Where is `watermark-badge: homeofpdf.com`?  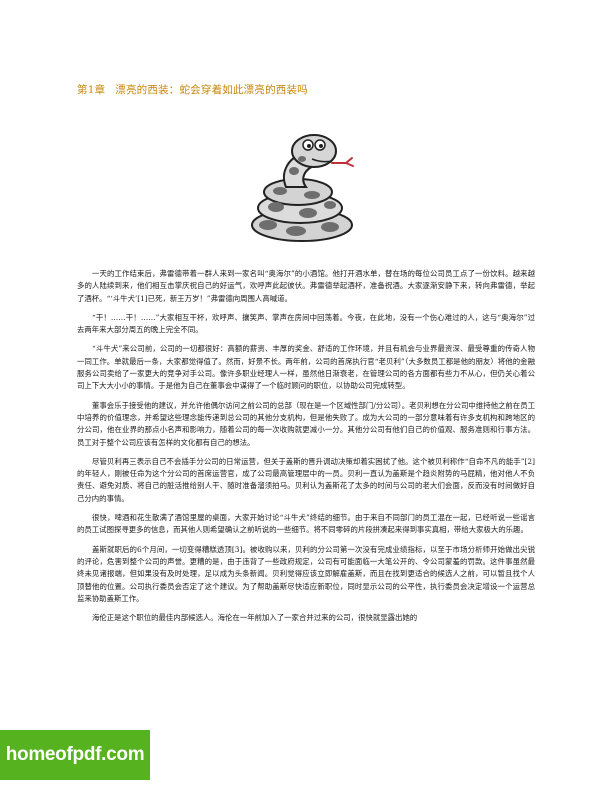 watermark-badge: homeofpdf.com is located at coordinates (75, 755).